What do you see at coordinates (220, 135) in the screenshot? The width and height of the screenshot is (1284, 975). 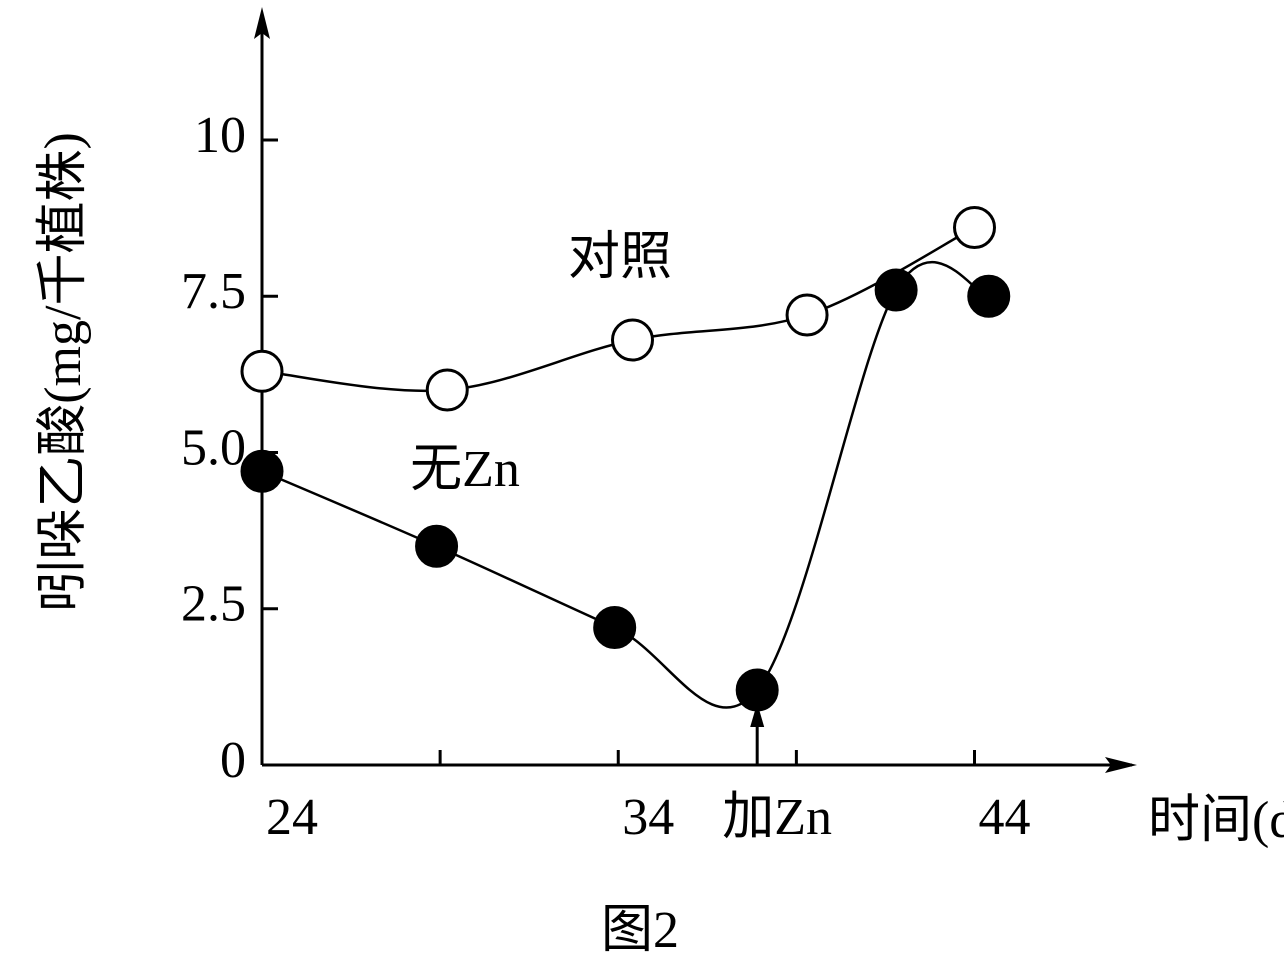 I see `y-tick-label: 10` at bounding box center [220, 135].